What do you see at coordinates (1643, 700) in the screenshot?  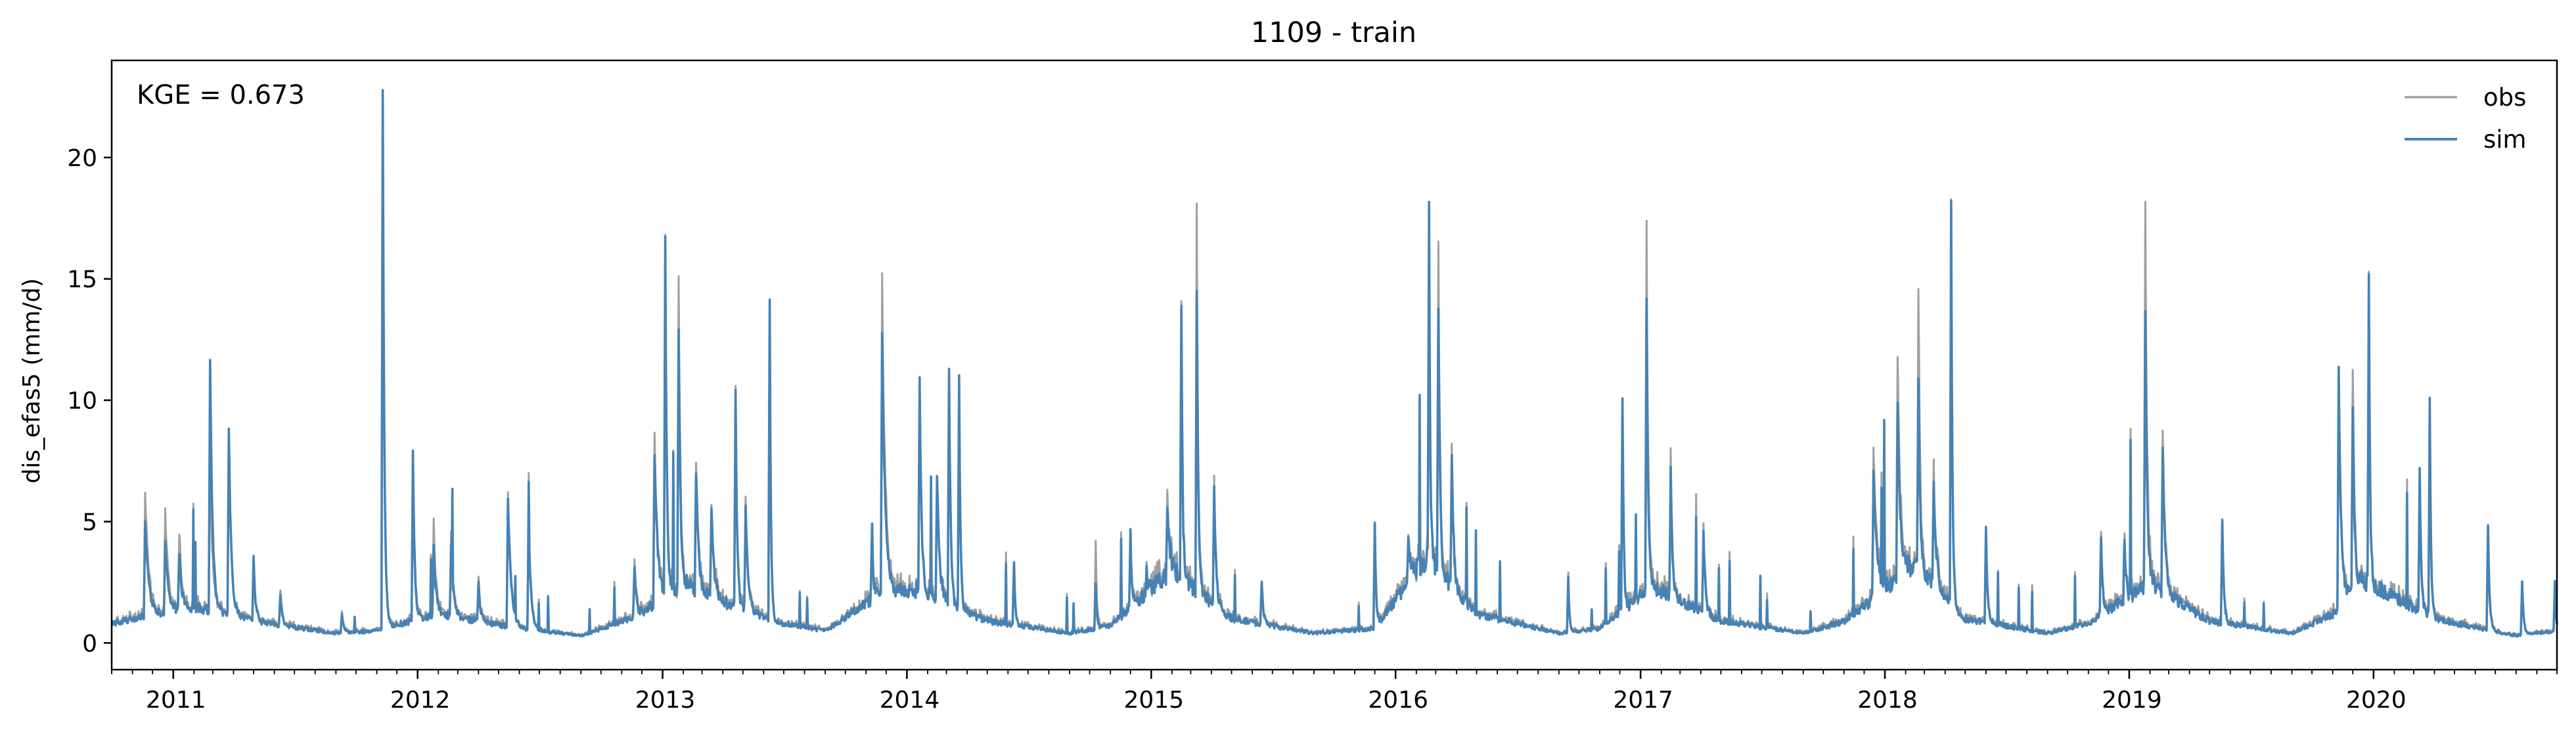 I see `x-tick-label: 2017` at bounding box center [1643, 700].